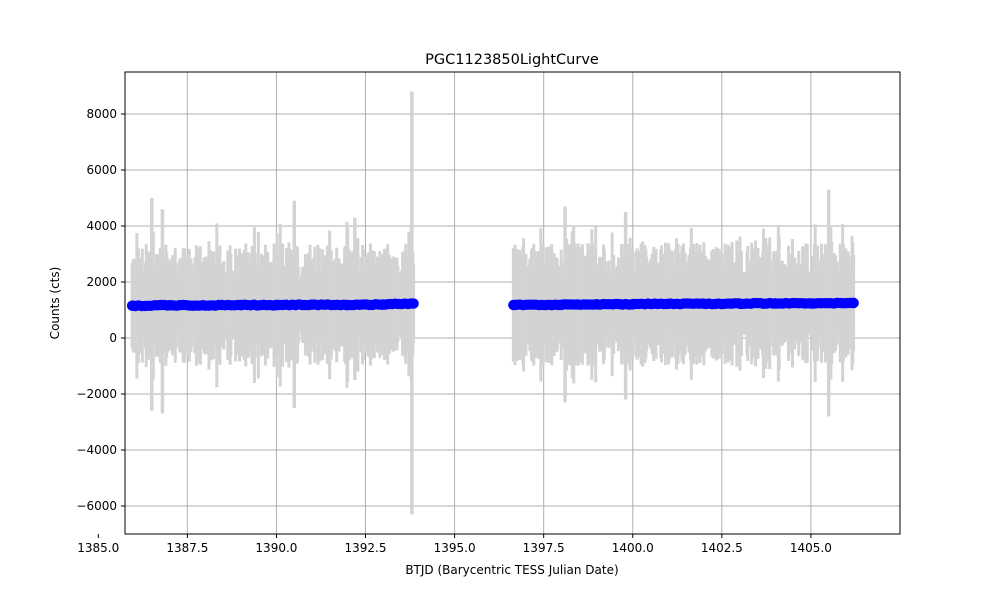  What do you see at coordinates (96, 394) in the screenshot?
I see `y-tick-label: −2000` at bounding box center [96, 394].